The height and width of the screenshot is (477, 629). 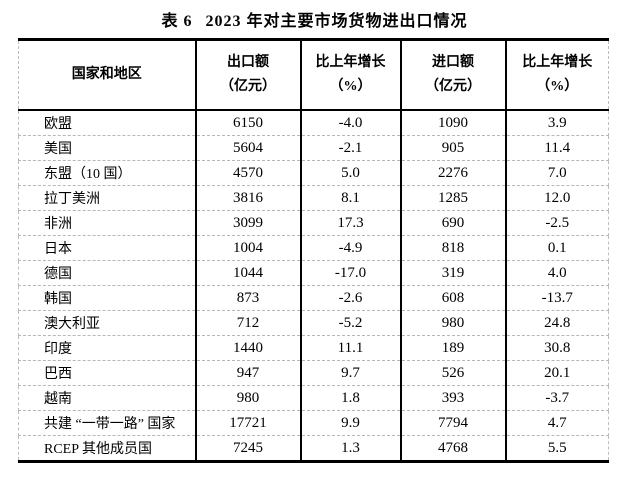 What do you see at coordinates (107, 373) in the screenshot?
I see `cell-region: 巴西` at bounding box center [107, 373].